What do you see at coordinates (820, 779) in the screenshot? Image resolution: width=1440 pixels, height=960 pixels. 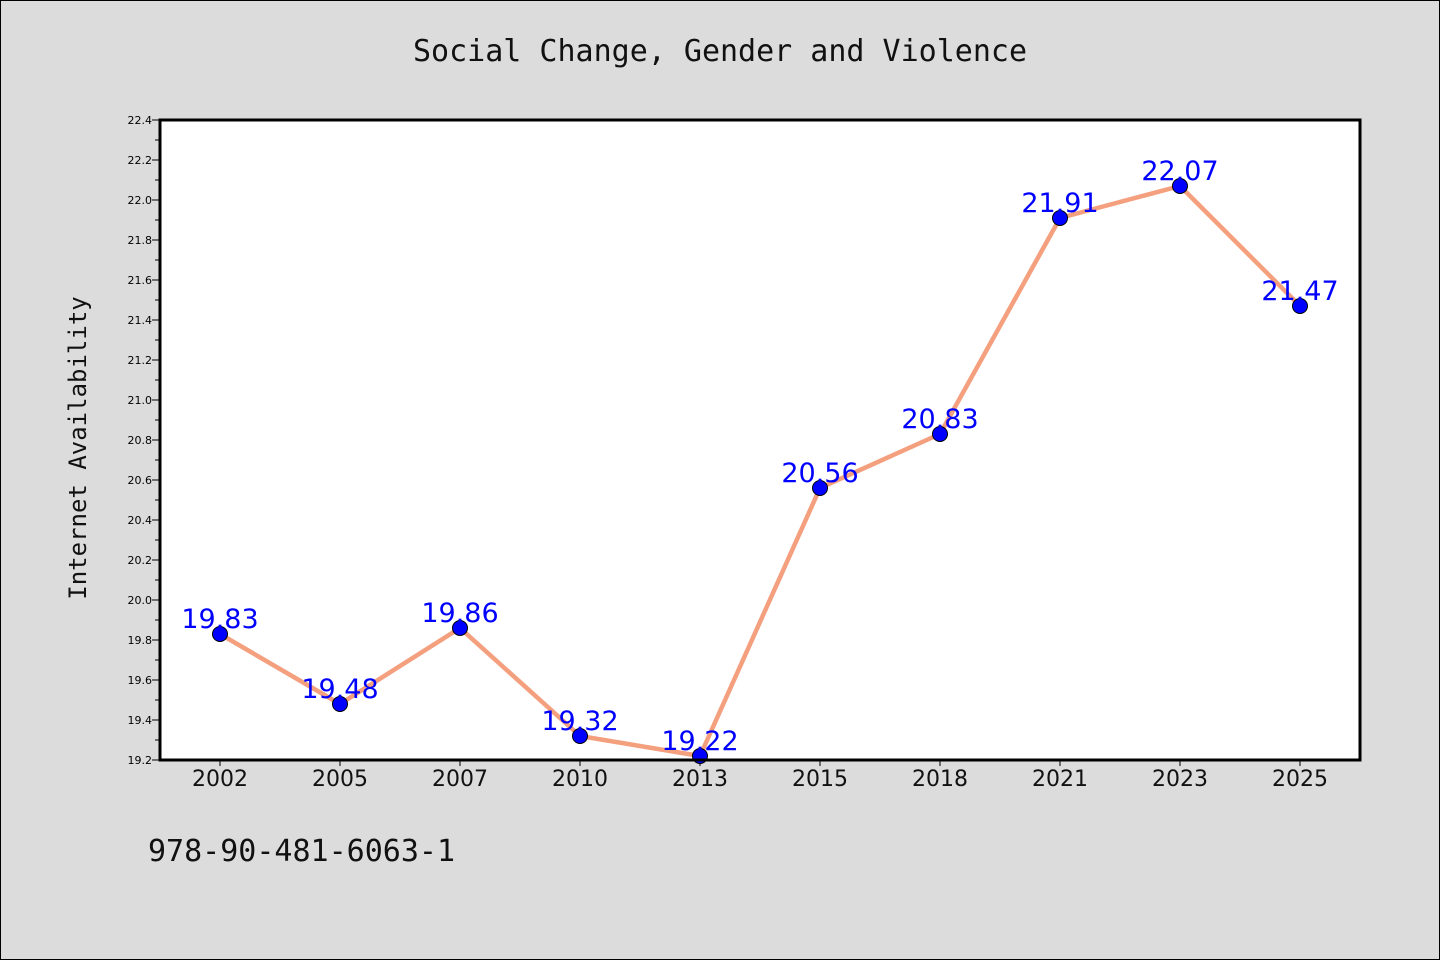 I see `x-tick-label: 2015` at bounding box center [820, 779].